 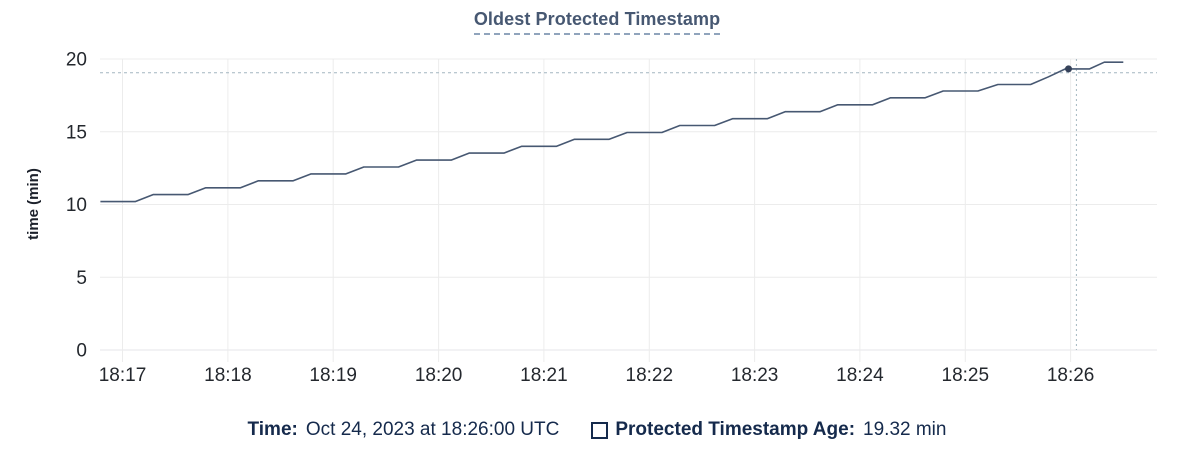 What do you see at coordinates (600, 430) in the screenshot?
I see `series-checkbox-icon` at bounding box center [600, 430].